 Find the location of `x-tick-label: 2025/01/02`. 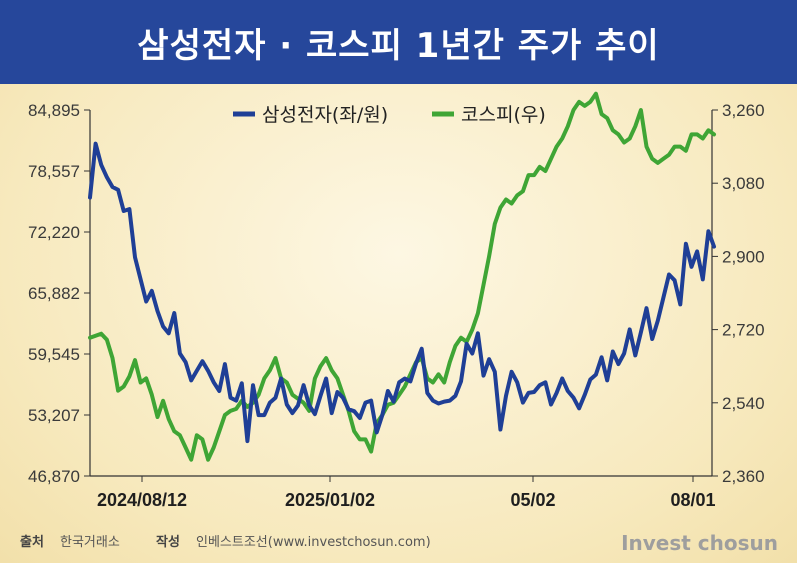

x-tick-label: 2025/01/02 is located at coordinates (330, 500).